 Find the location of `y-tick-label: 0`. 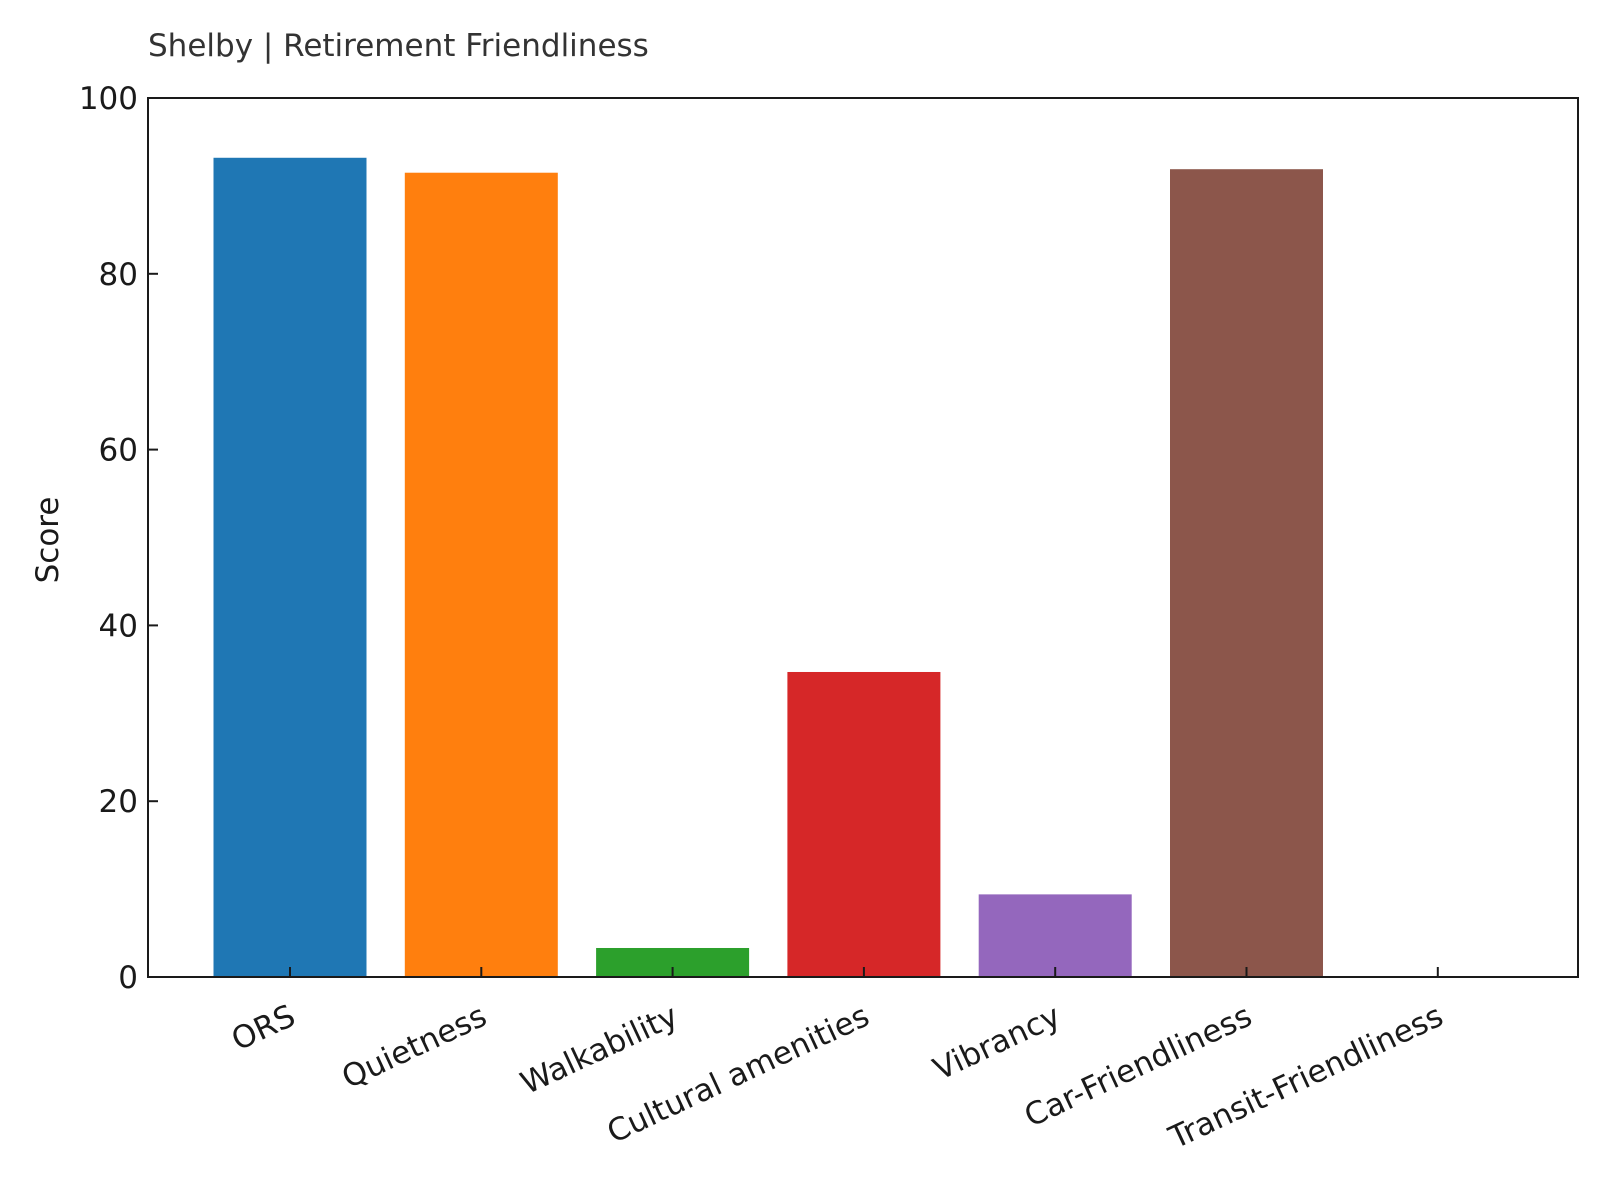

y-tick-label: 0 is located at coordinates (128, 978).